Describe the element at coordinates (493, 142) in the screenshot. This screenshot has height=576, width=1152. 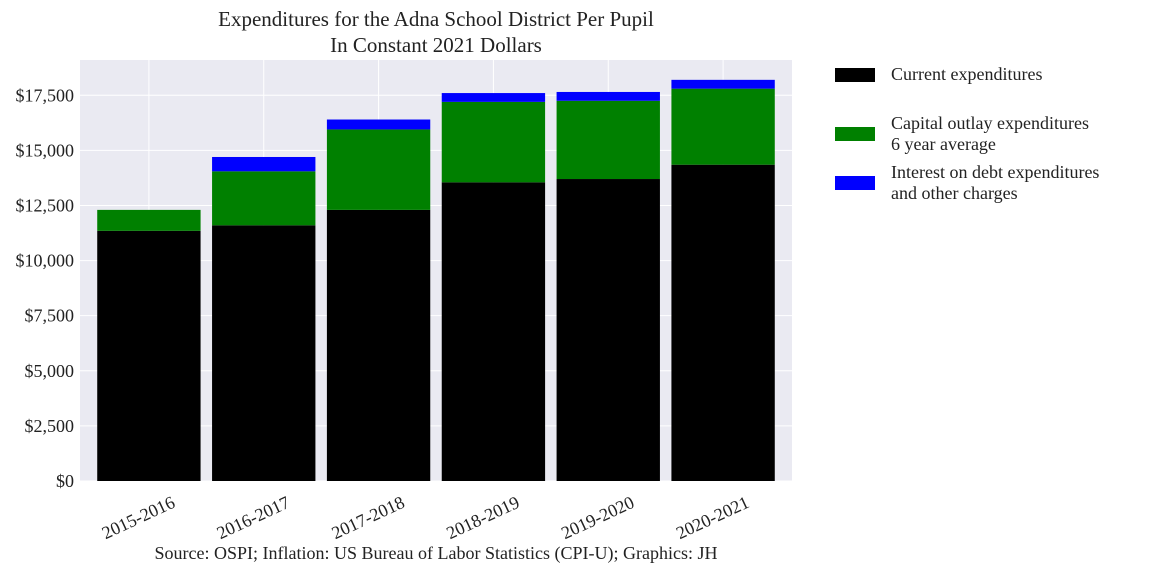
I see `bar-segment-2018-2019-s1` at that location.